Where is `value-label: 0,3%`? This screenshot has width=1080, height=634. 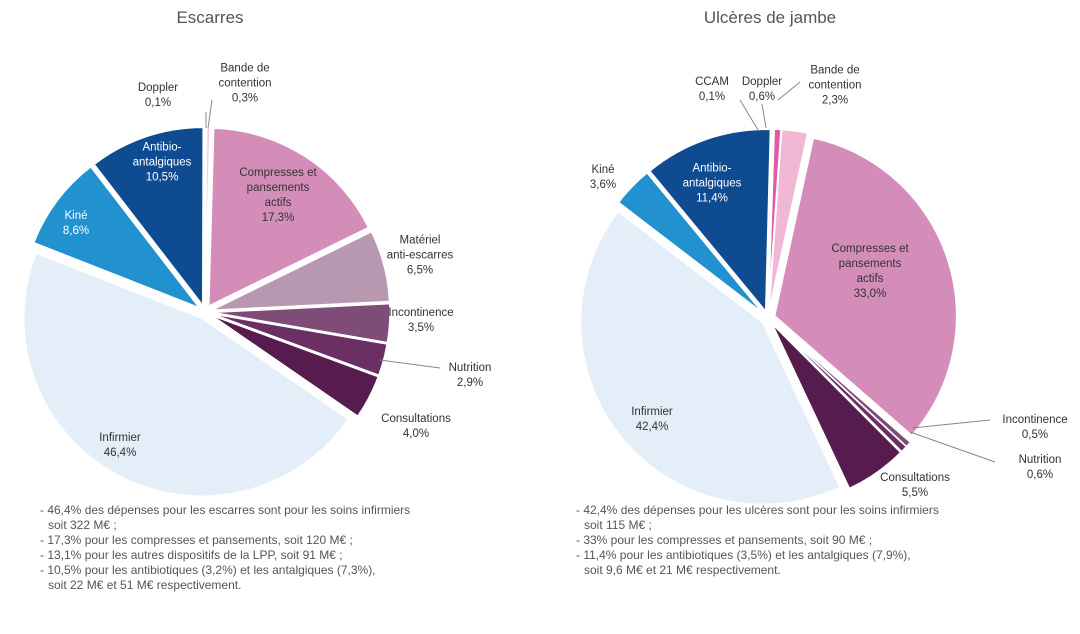
value-label: 0,3% is located at coordinates (245, 98).